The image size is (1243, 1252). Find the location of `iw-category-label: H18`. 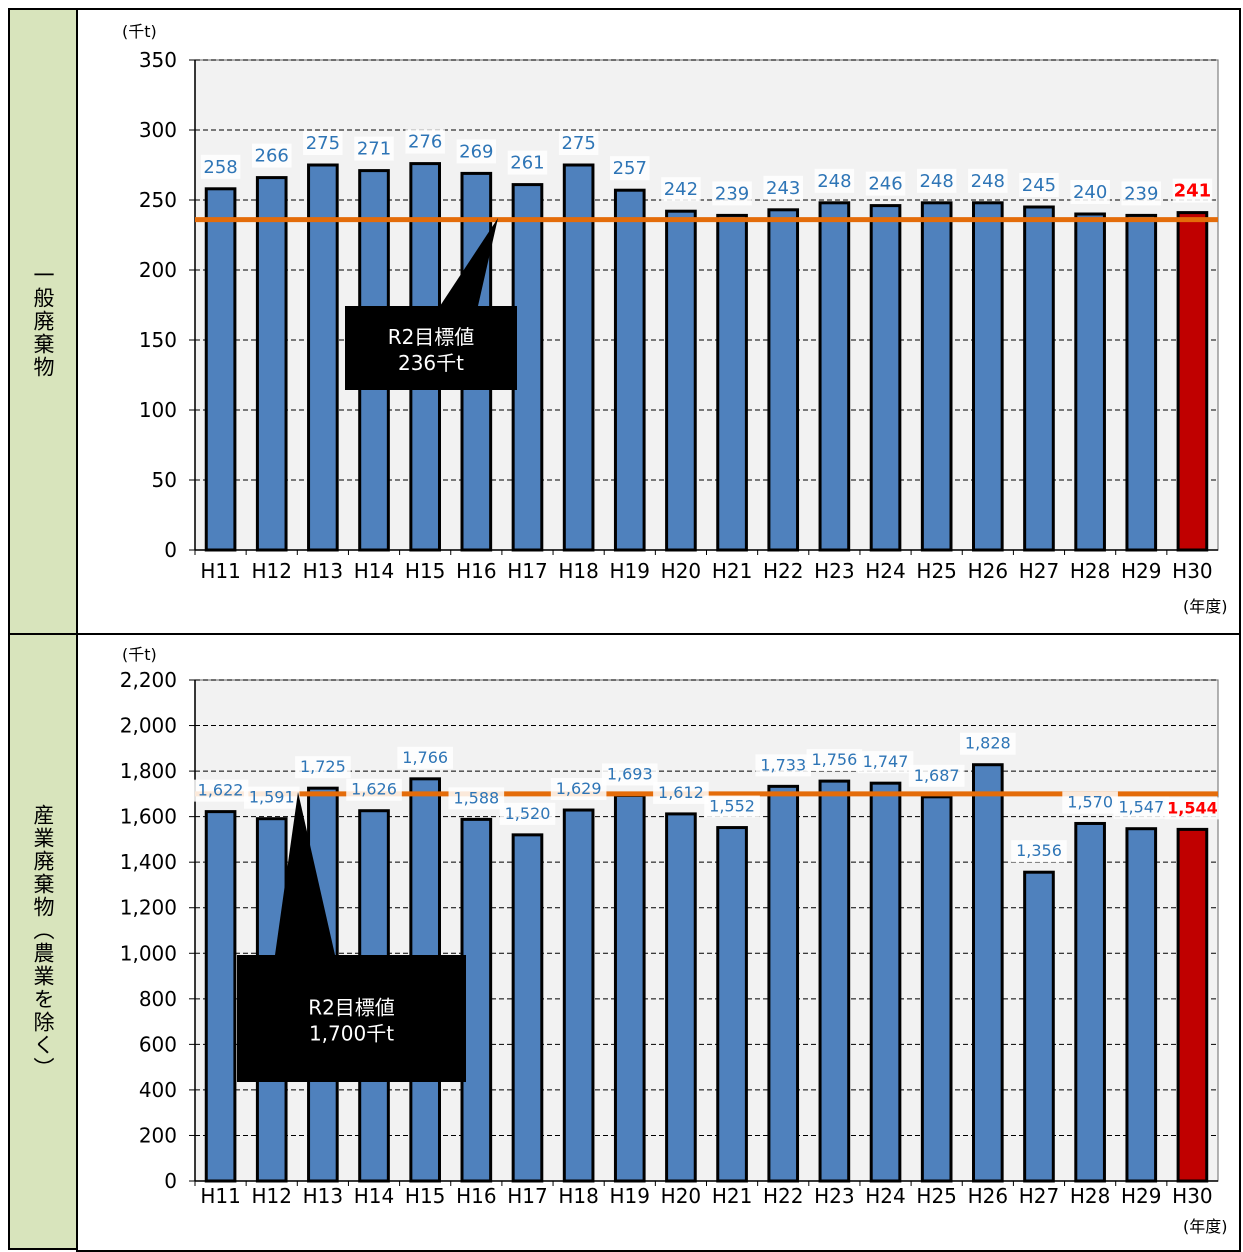

iw-category-label: H18 is located at coordinates (578, 1196).